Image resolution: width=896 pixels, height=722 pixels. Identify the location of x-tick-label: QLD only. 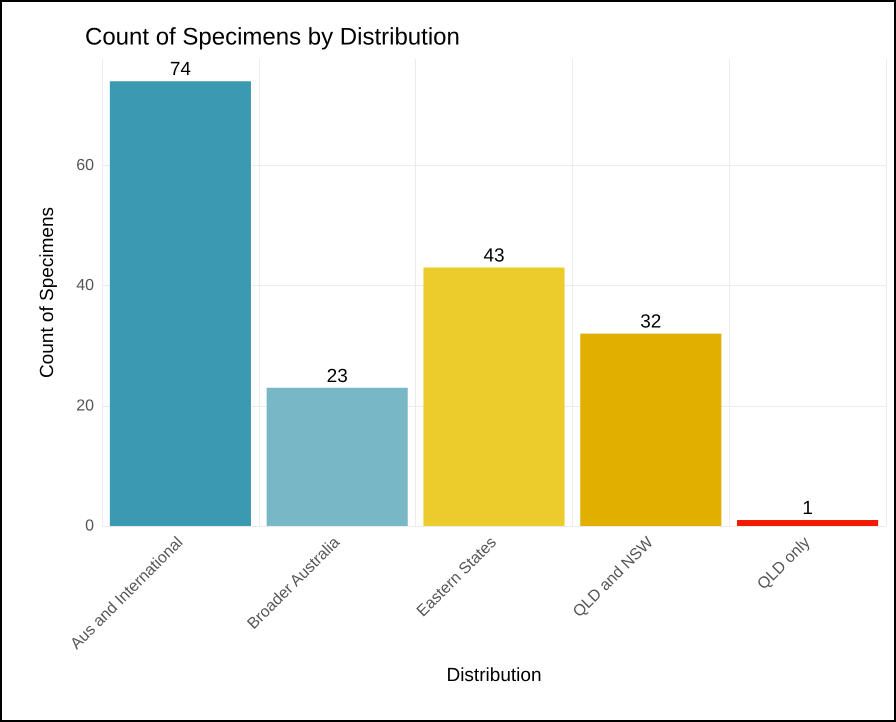
(784, 564).